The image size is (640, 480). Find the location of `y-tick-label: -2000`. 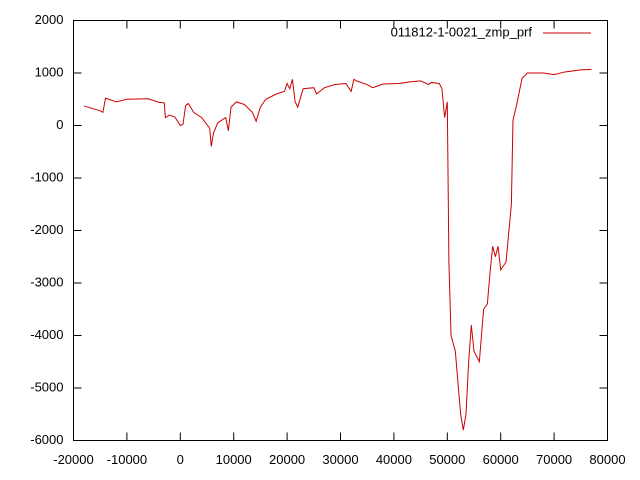

y-tick-label: -2000 is located at coordinates (46, 229).